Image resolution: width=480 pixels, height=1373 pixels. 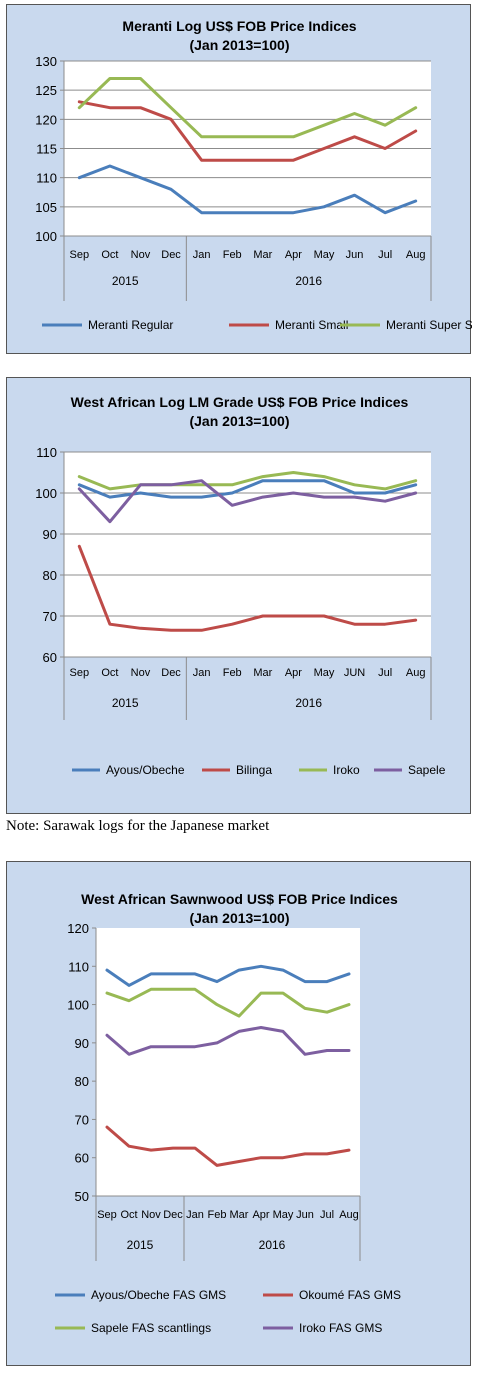 I want to click on y-tick-label: 50, so click(x=82, y=1196).